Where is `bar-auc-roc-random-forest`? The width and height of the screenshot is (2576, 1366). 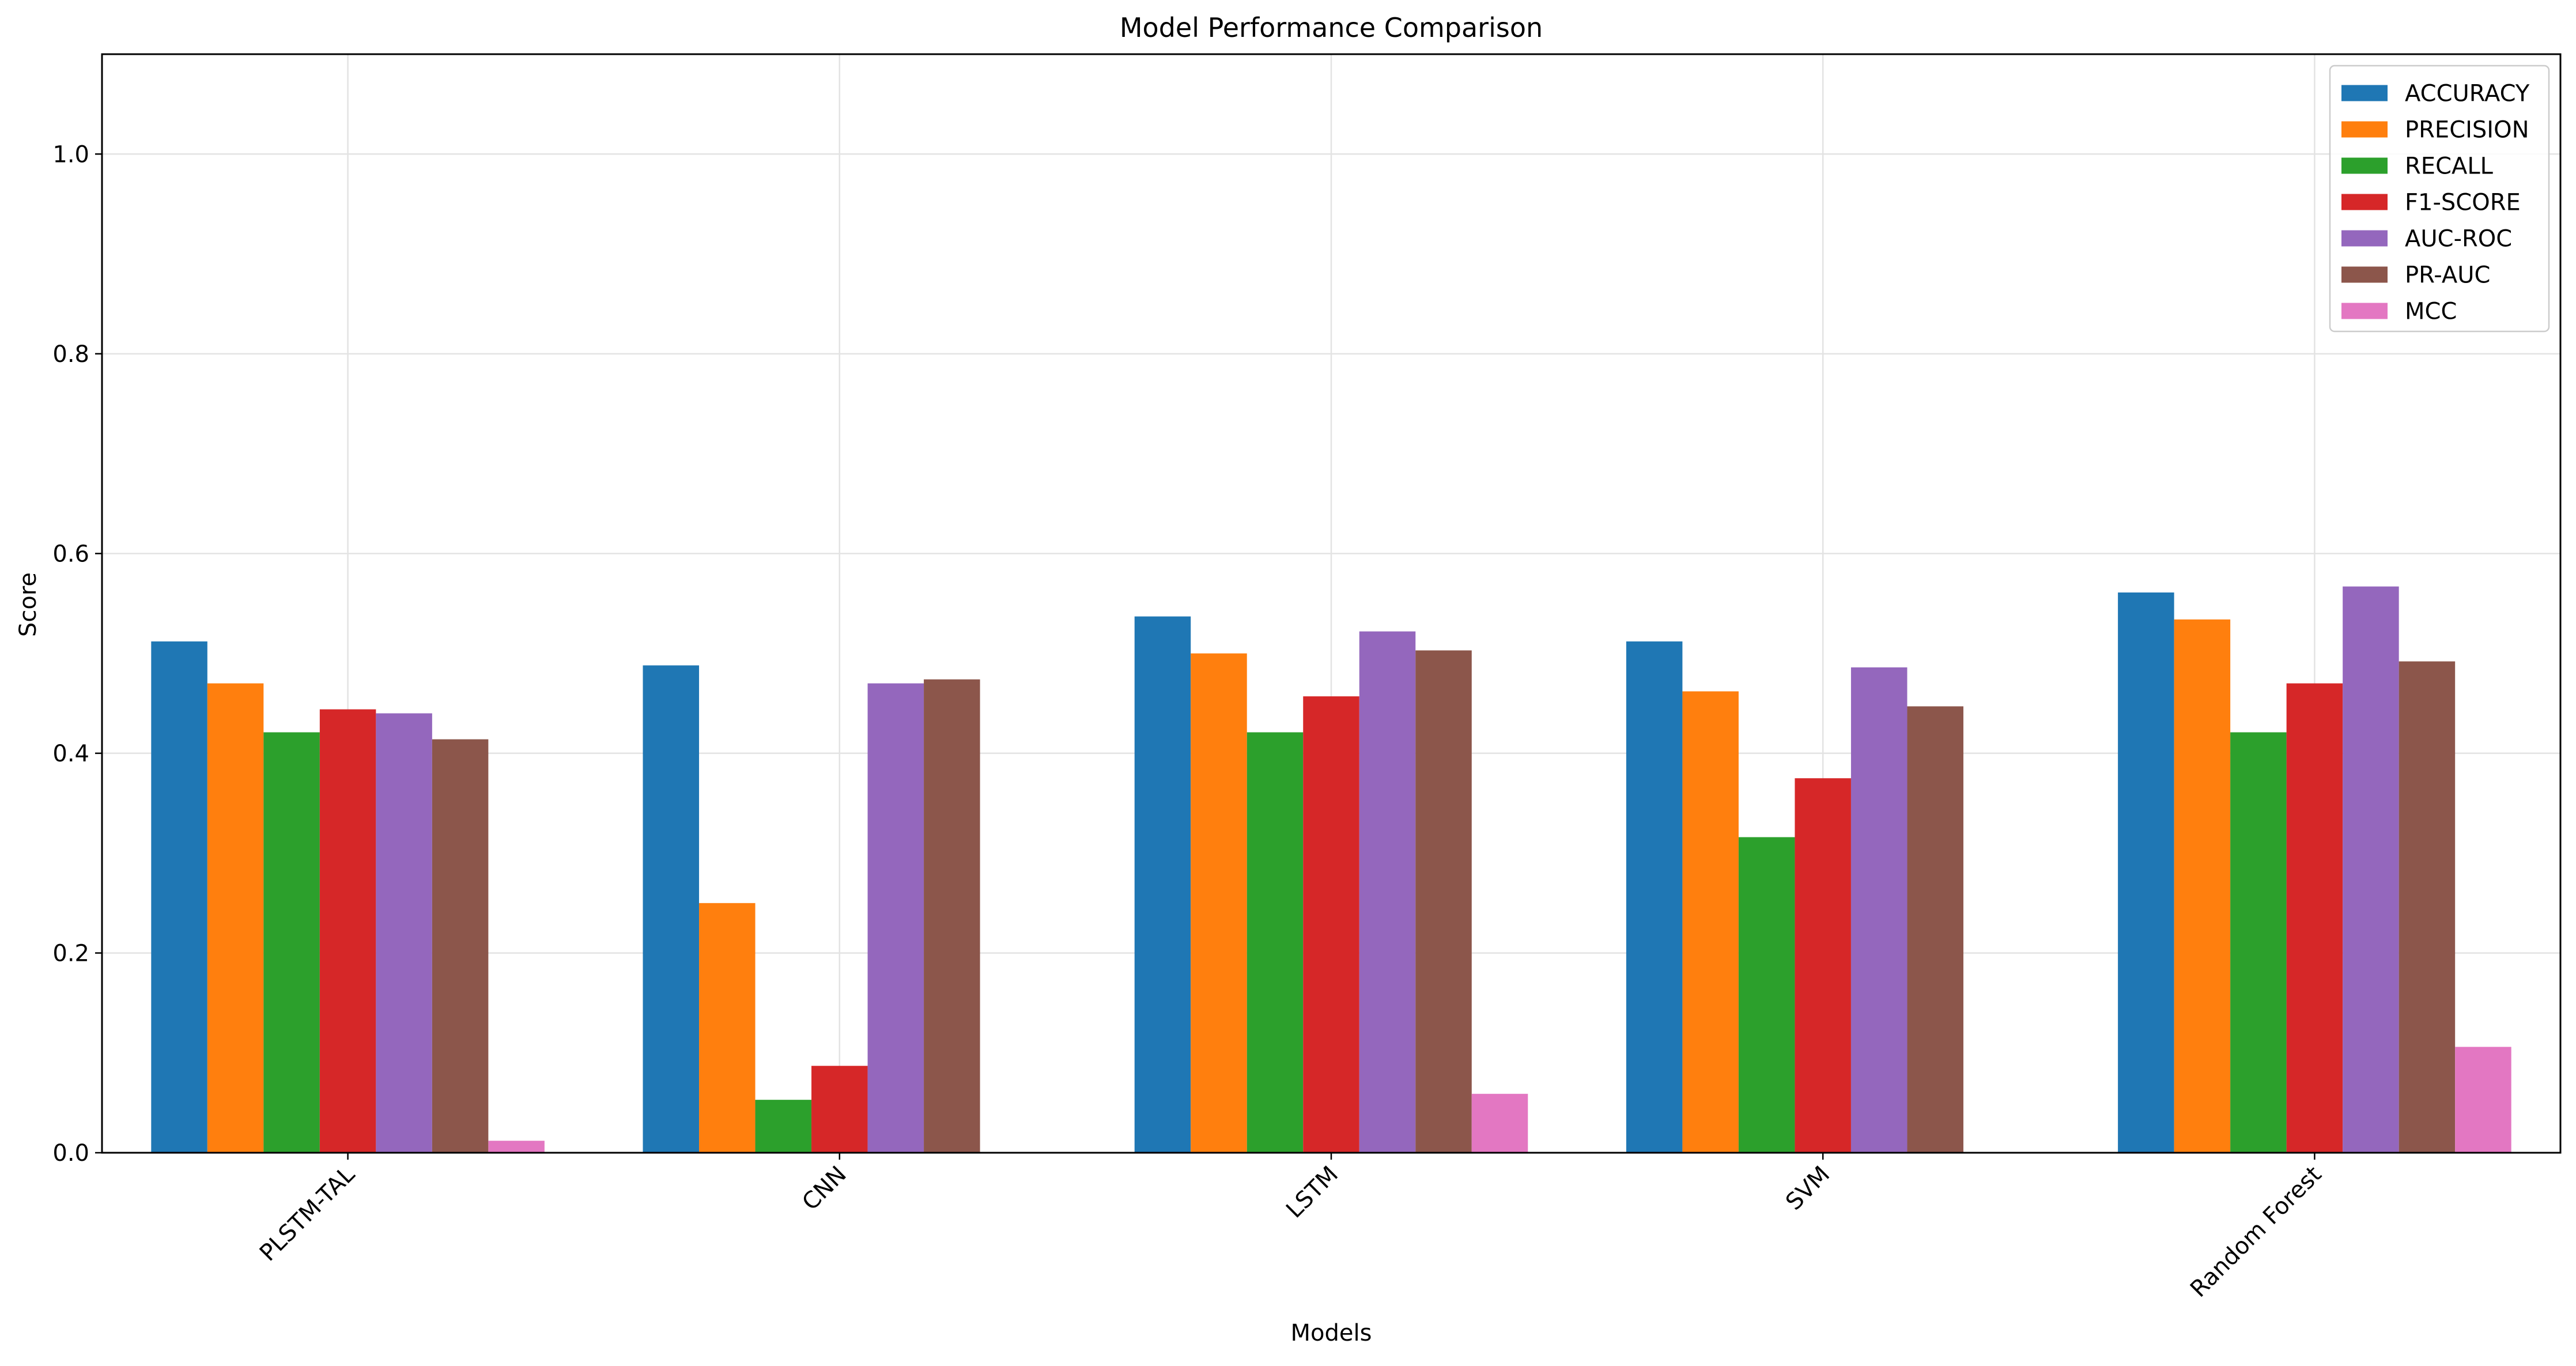
bar-auc-roc-random-forest is located at coordinates (2371, 869).